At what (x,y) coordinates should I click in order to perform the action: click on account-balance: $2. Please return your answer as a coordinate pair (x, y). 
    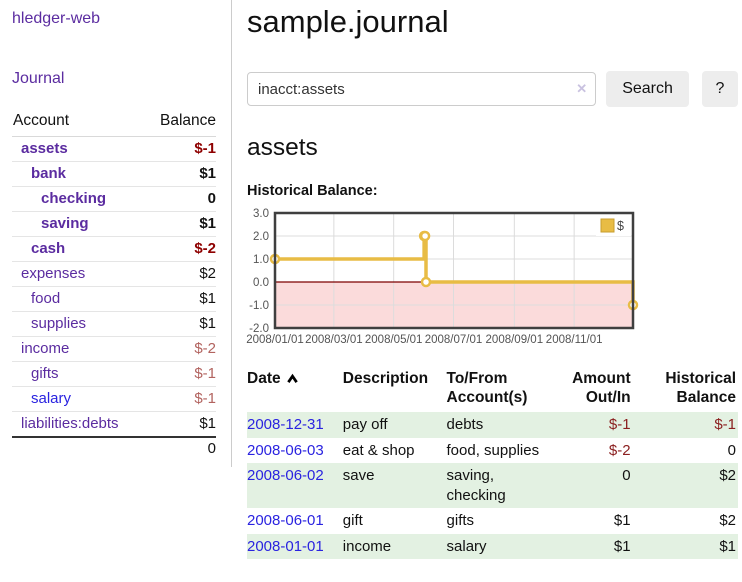
    Looking at the image, I should click on (180, 274).